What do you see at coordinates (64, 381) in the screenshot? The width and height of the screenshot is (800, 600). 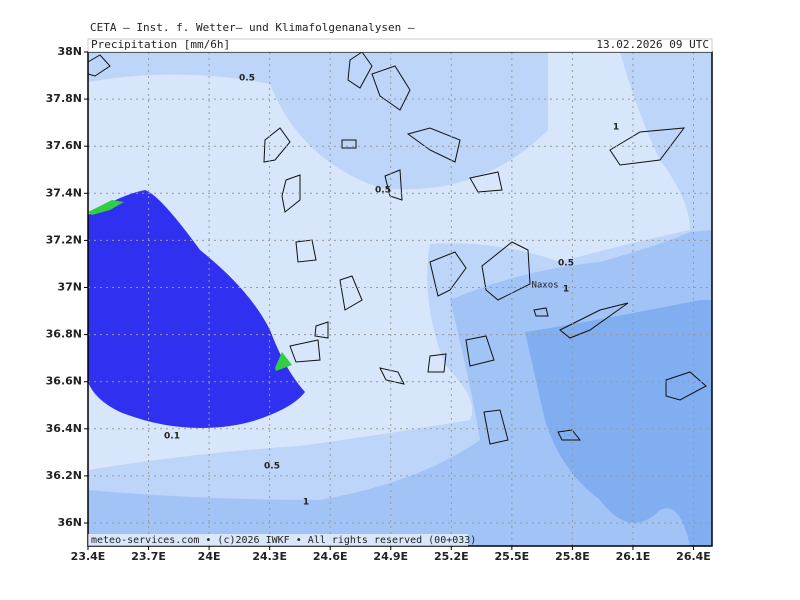 I see `lat-label: 36.6N` at bounding box center [64, 381].